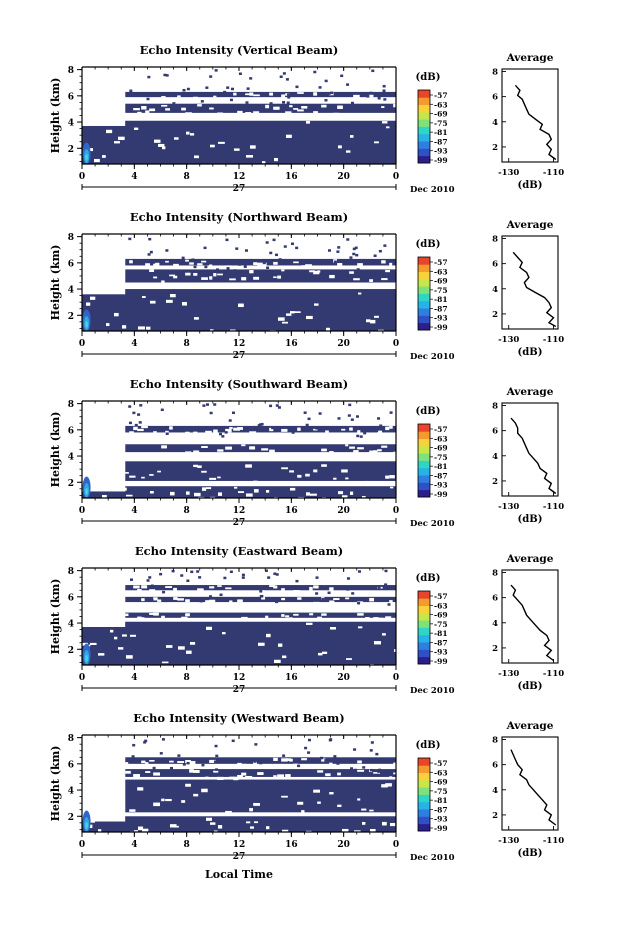 Image resolution: width=618 pixels, height=934 pixels. Describe the element at coordinates (530, 185) in the screenshot. I see `avg-x-label: (dB)` at that location.